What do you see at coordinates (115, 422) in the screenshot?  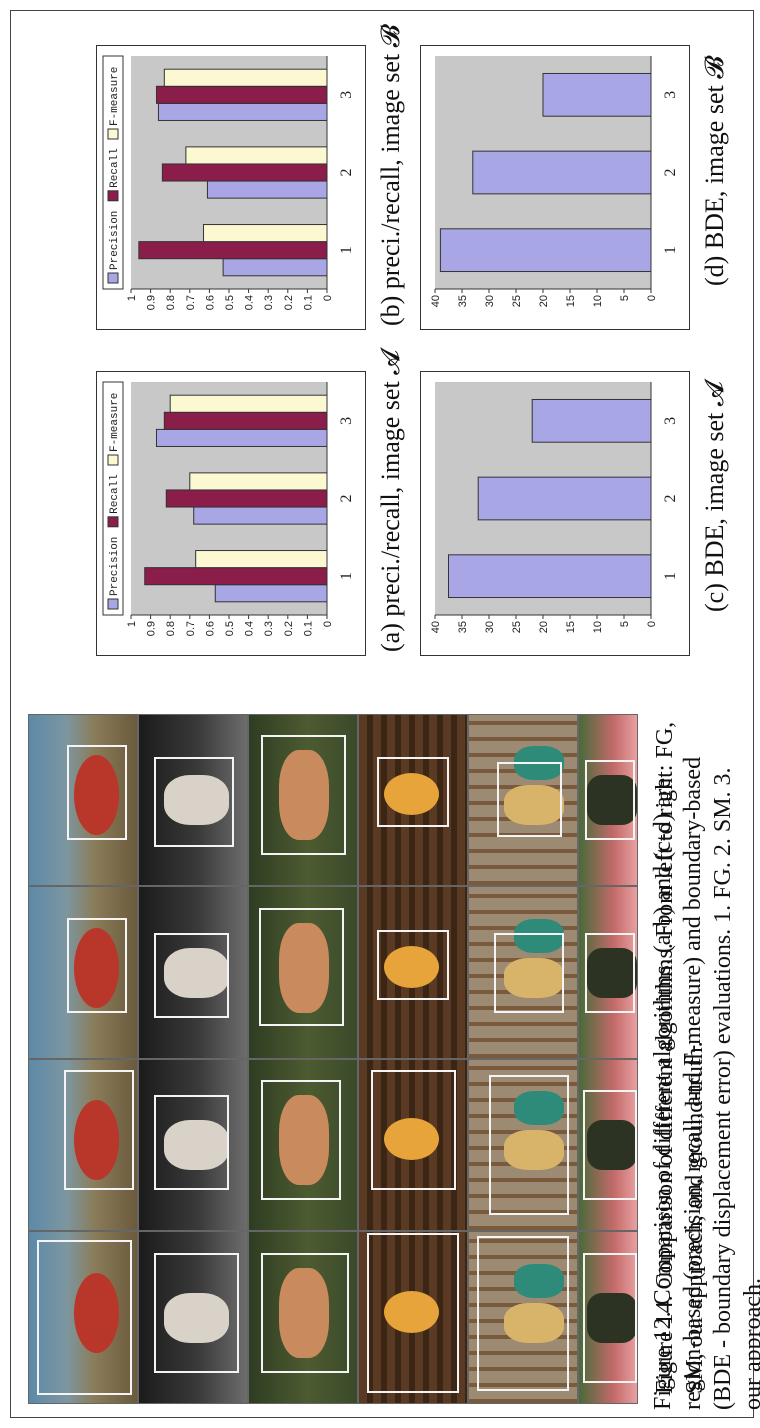 I see `legend-label: F-measure` at bounding box center [115, 422].